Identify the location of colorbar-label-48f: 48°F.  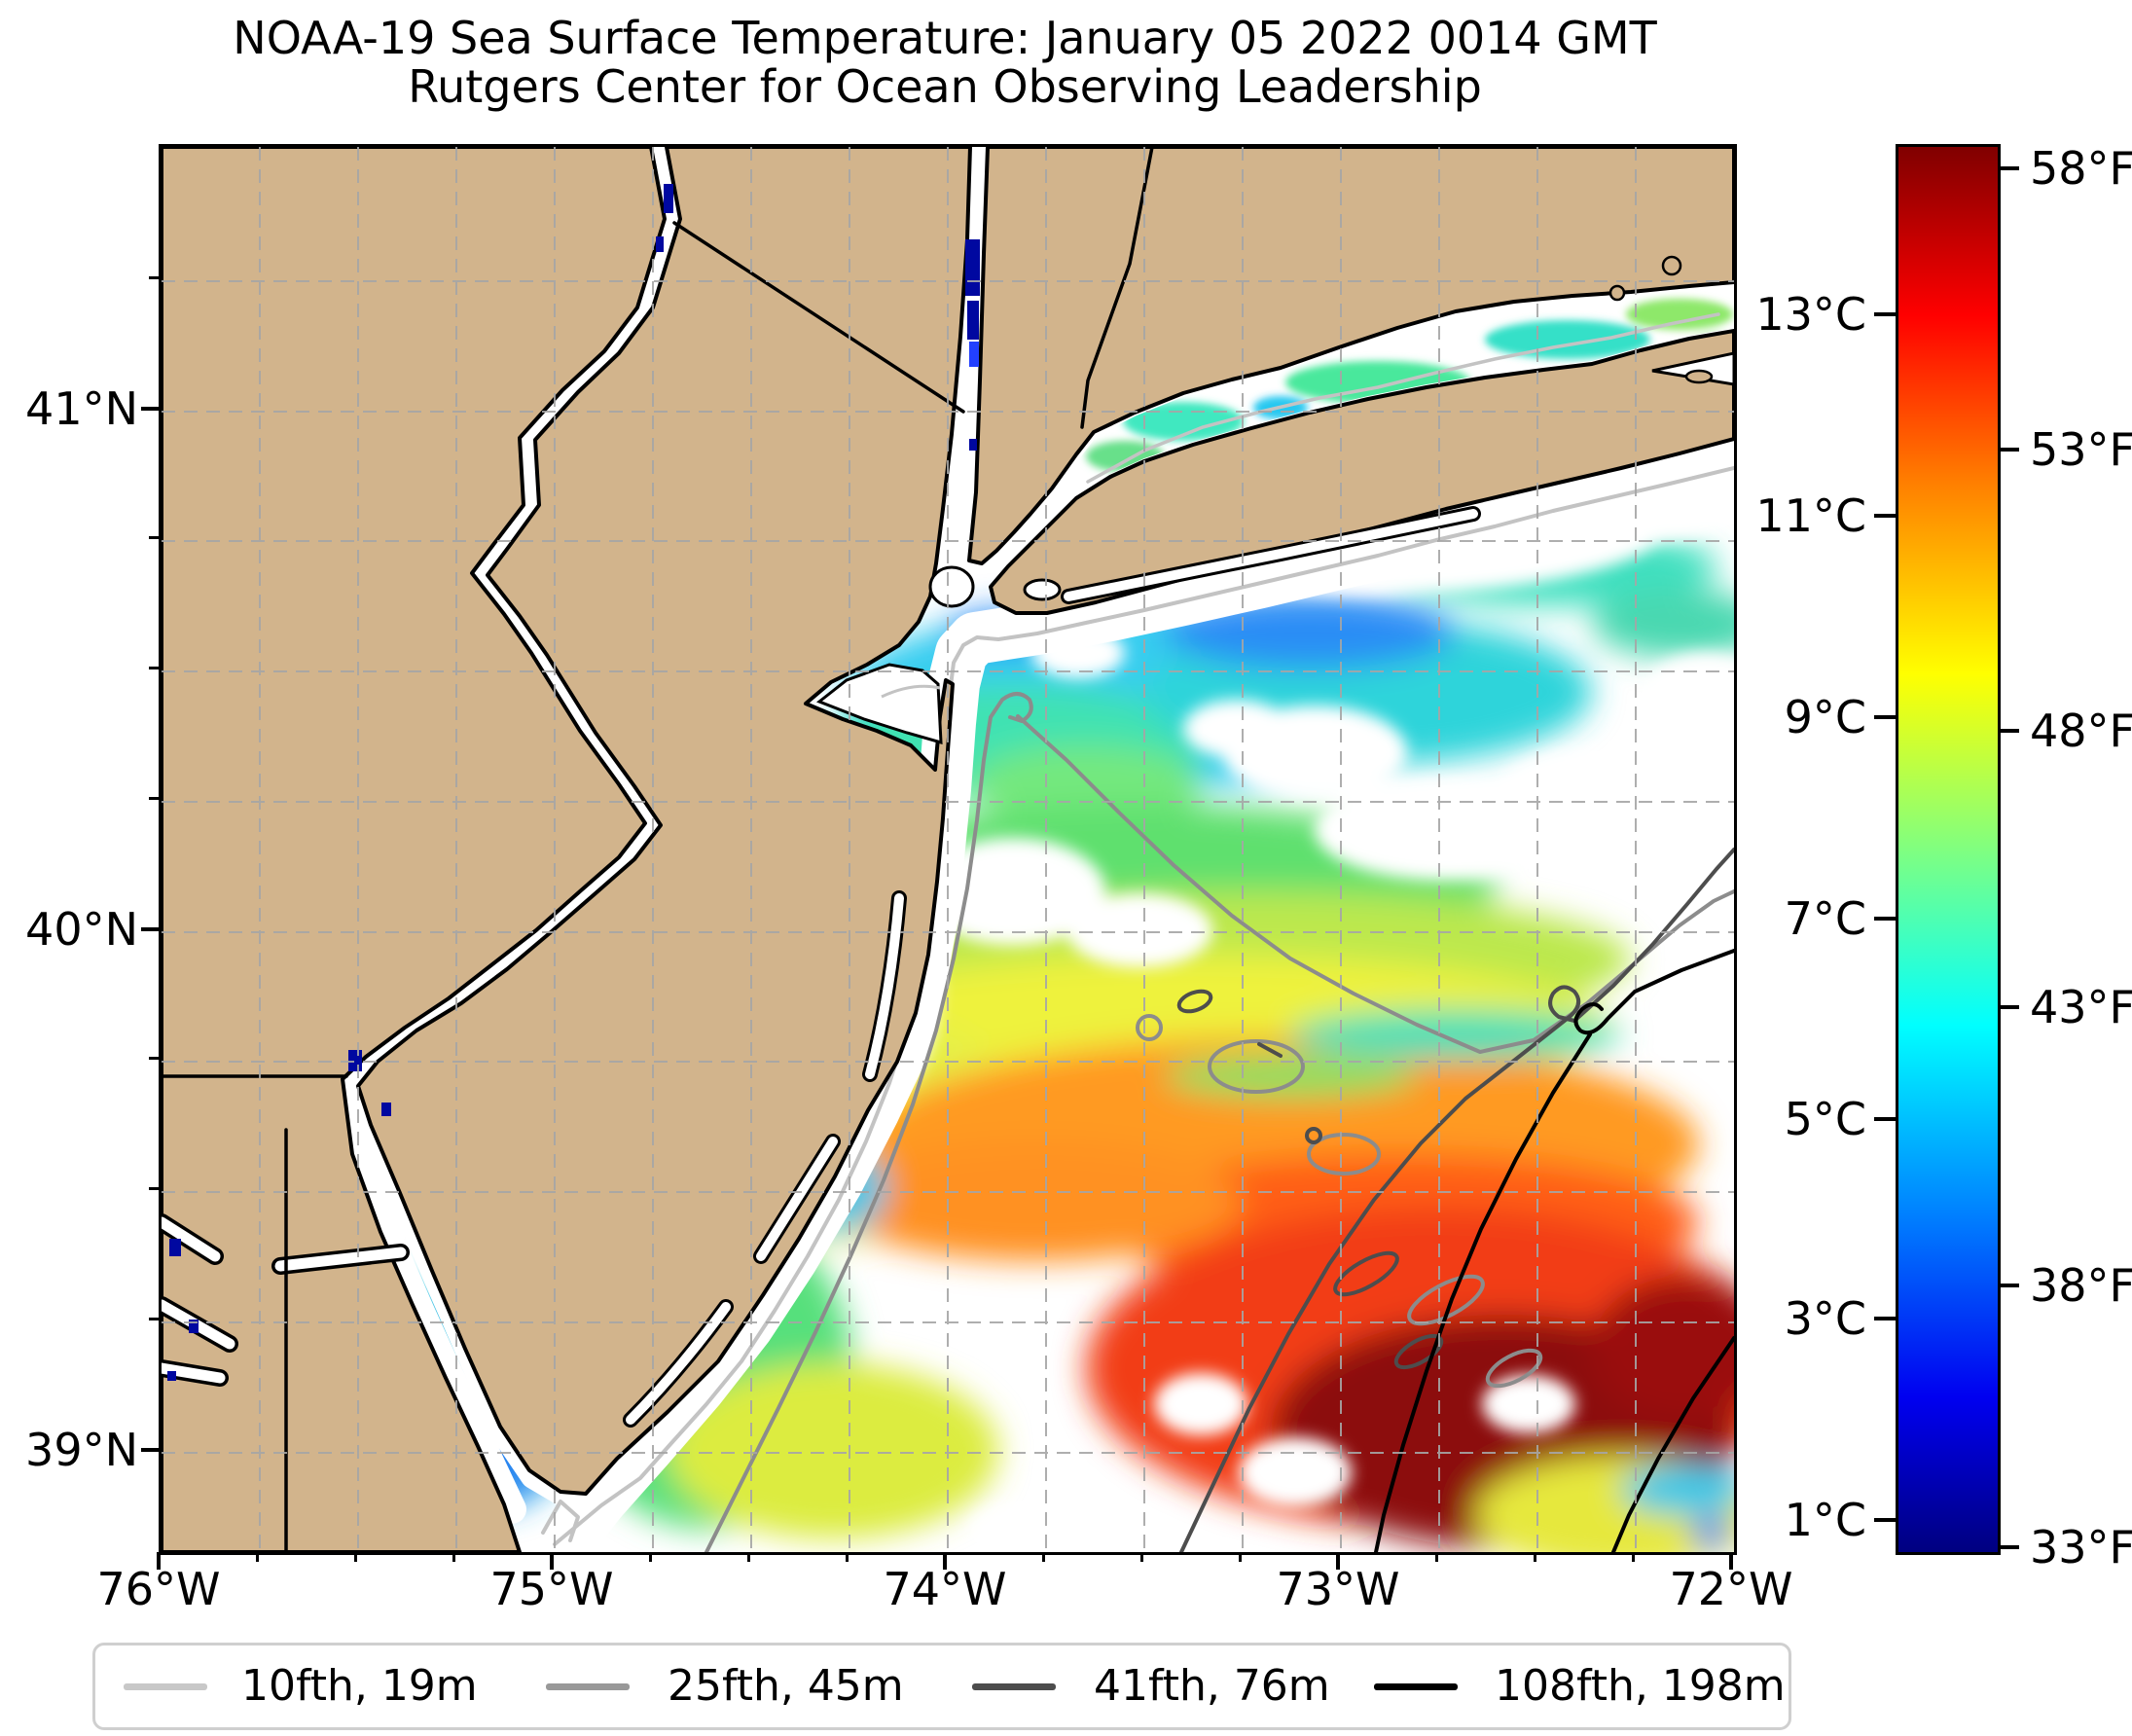
(2081, 731).